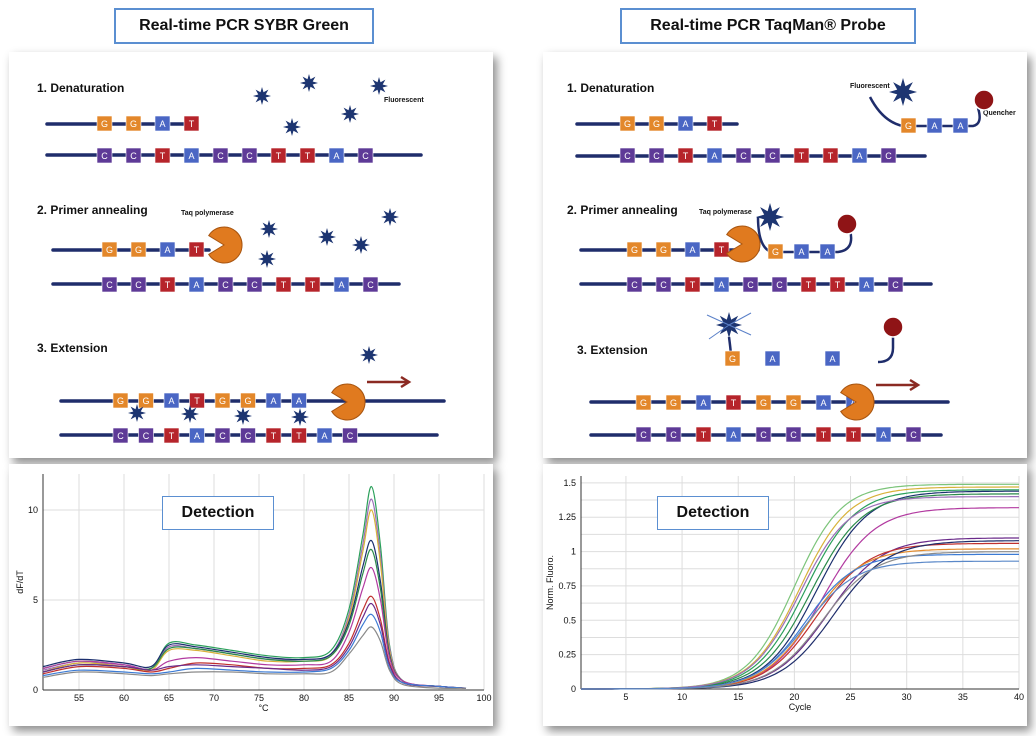 Image resolution: width=1036 pixels, height=736 pixels. Describe the element at coordinates (394, 698) in the screenshot. I see `x-tick-label: 90` at that location.